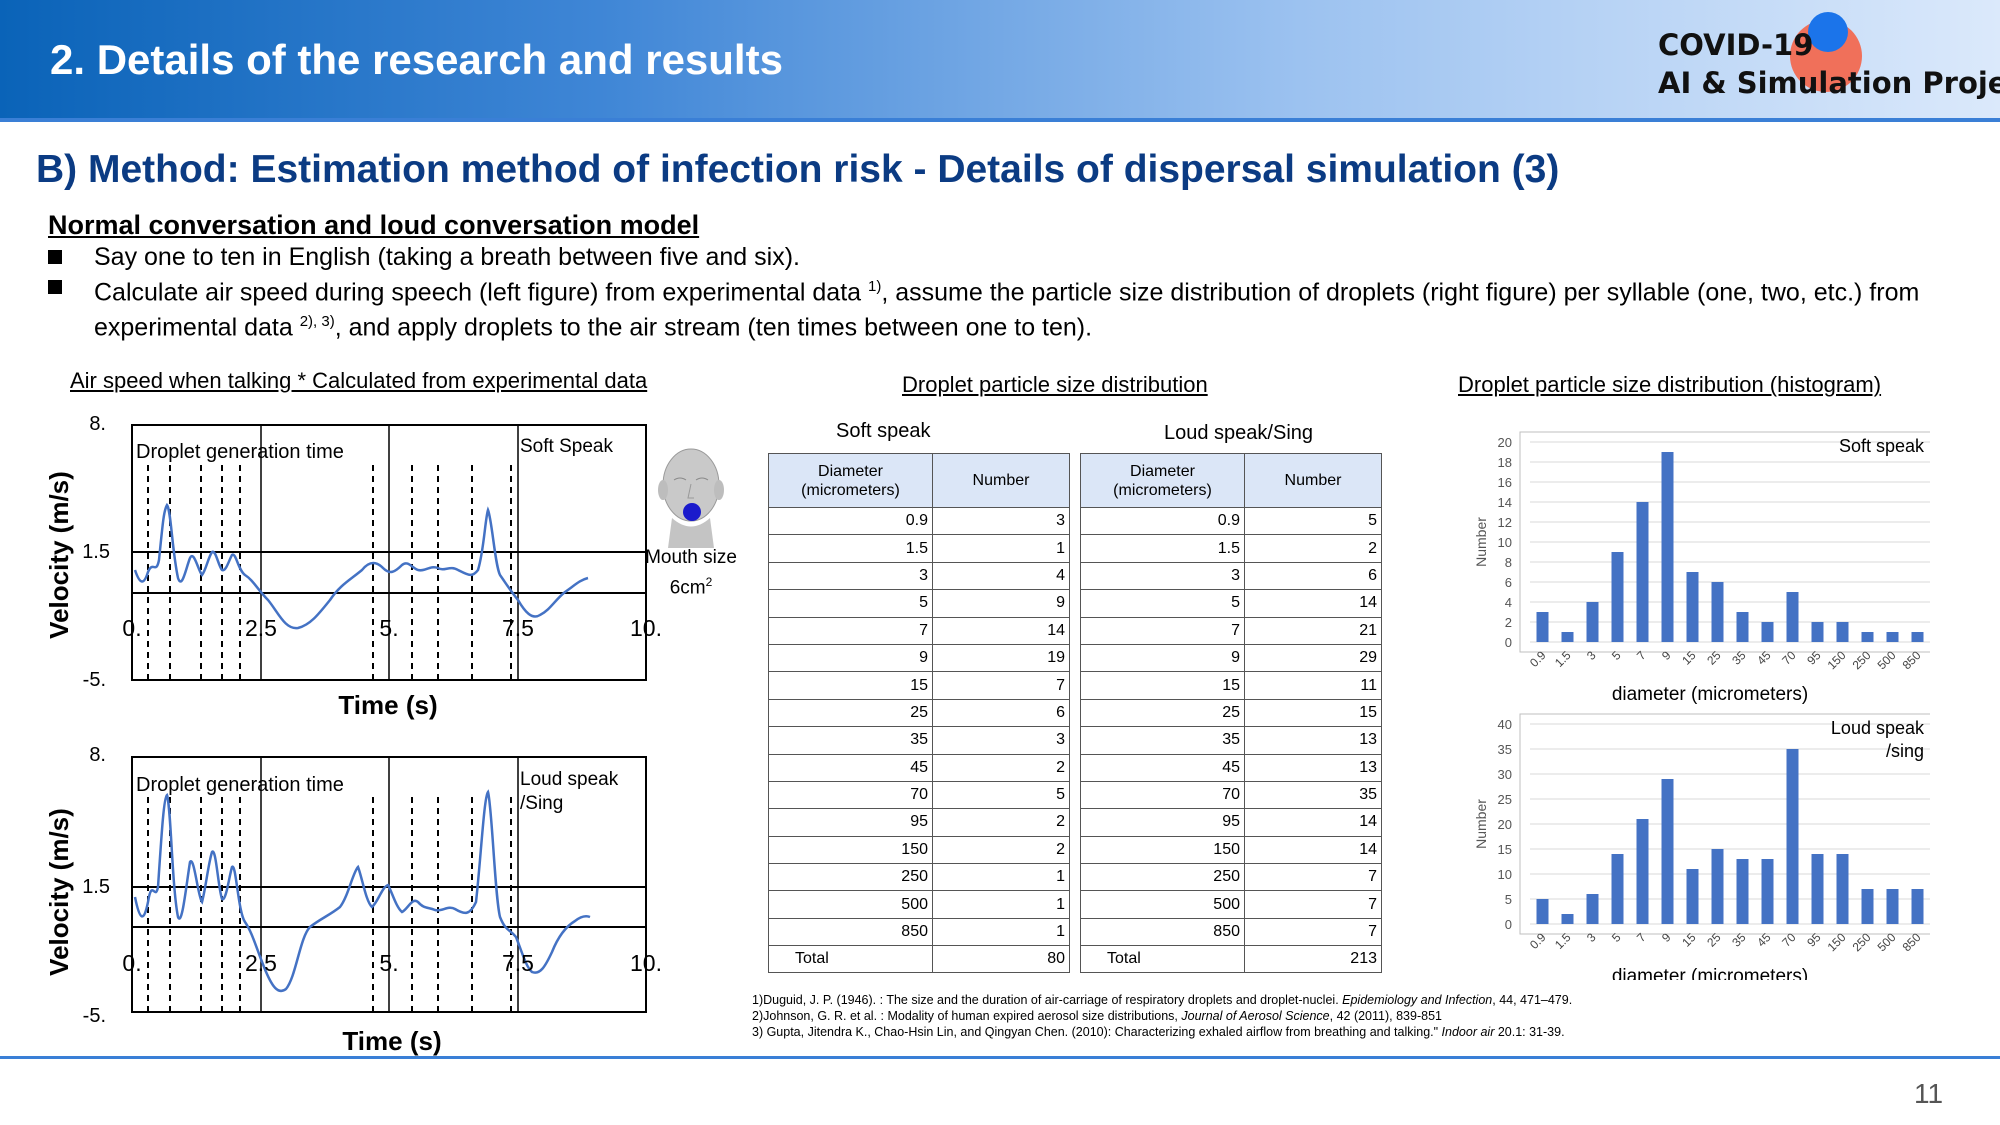 This screenshot has width=2000, height=1125. Describe the element at coordinates (1532, 1000) in the screenshot. I see `reference-details: , 44, 471–479.` at that location.